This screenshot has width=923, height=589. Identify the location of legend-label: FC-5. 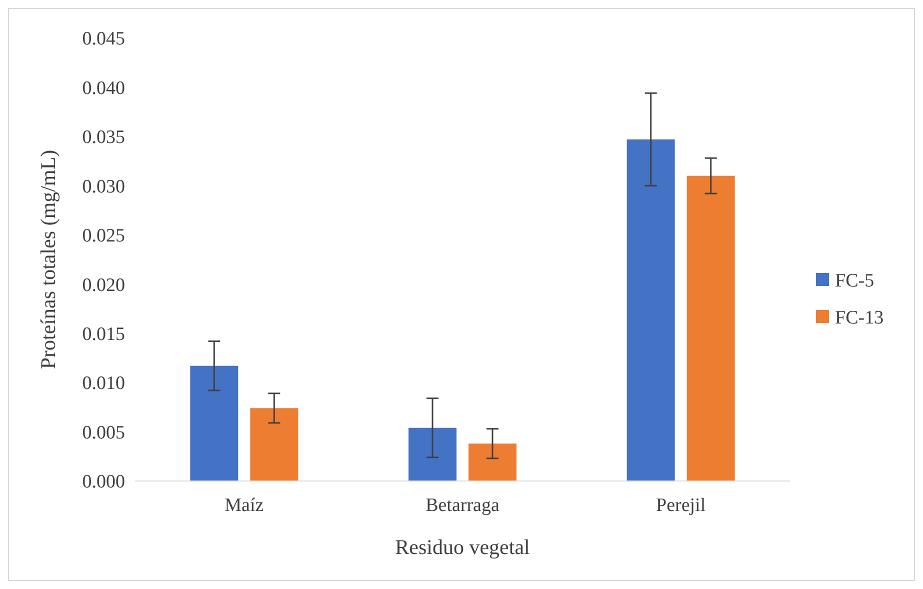
(854, 281).